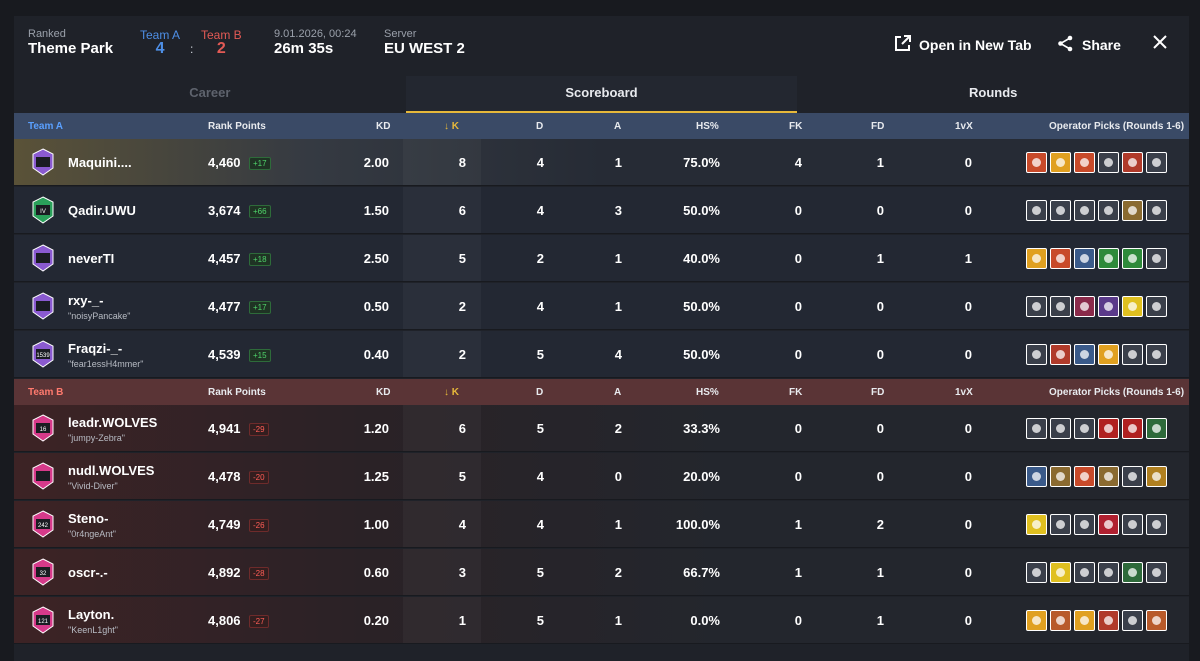  What do you see at coordinates (963, 45) in the screenshot?
I see `open-new-tab-button: Open in New Tab` at bounding box center [963, 45].